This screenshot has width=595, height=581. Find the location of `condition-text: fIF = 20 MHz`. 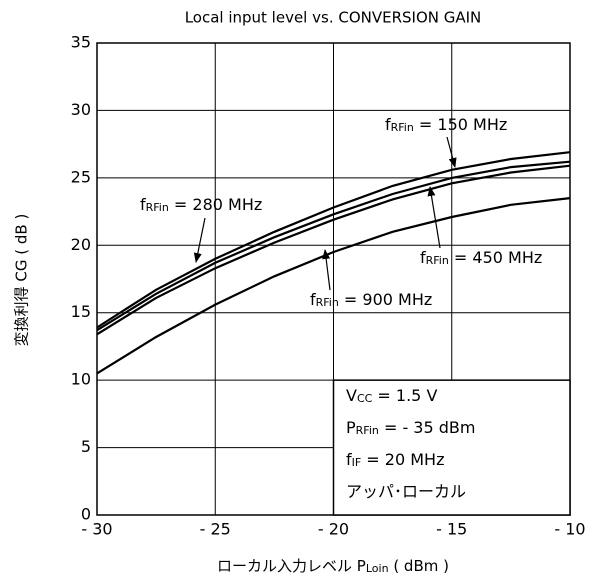

condition-text: fIF = 20 MHz is located at coordinates (395, 460).